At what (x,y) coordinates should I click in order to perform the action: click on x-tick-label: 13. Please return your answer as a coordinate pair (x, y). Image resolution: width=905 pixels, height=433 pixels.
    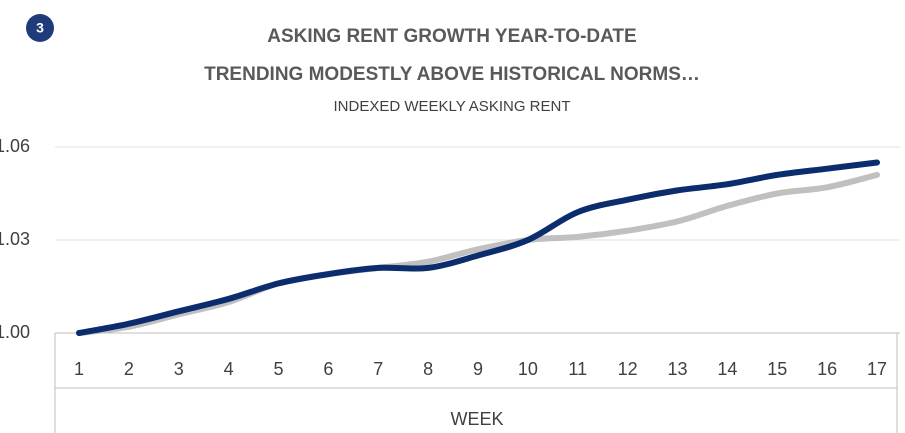
    Looking at the image, I should click on (677, 369).